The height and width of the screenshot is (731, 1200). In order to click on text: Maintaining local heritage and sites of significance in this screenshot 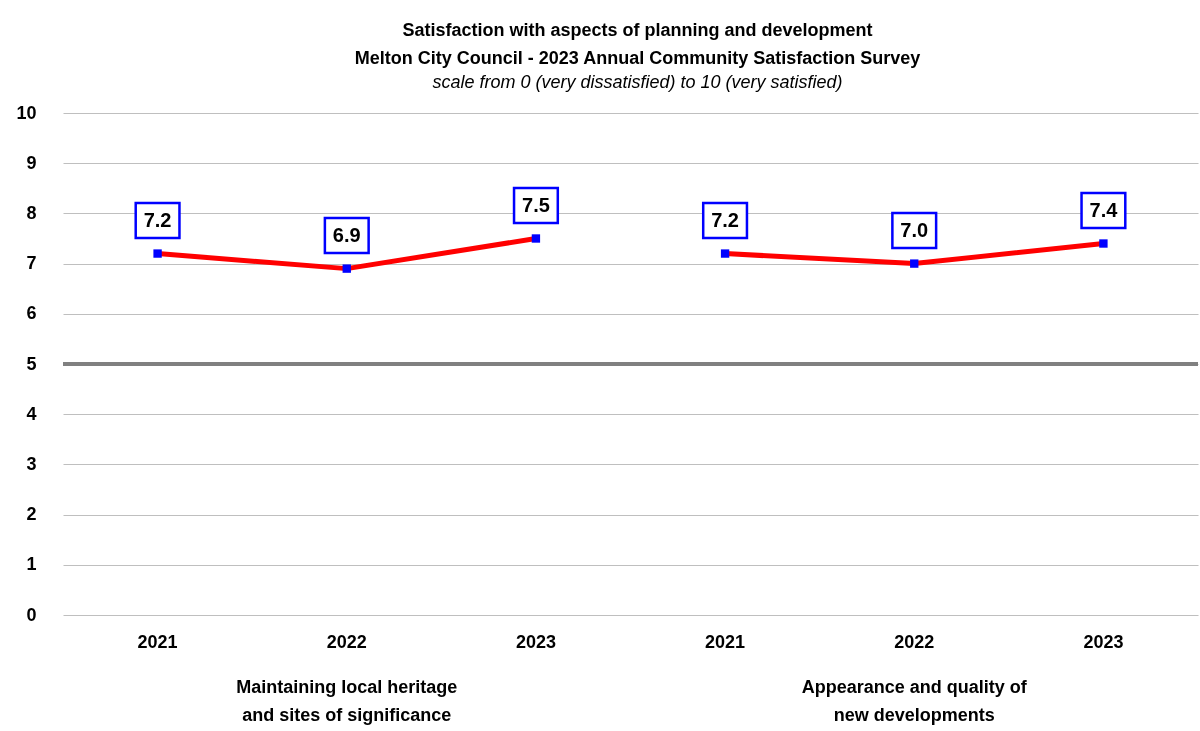, I will do `click(347, 701)`.